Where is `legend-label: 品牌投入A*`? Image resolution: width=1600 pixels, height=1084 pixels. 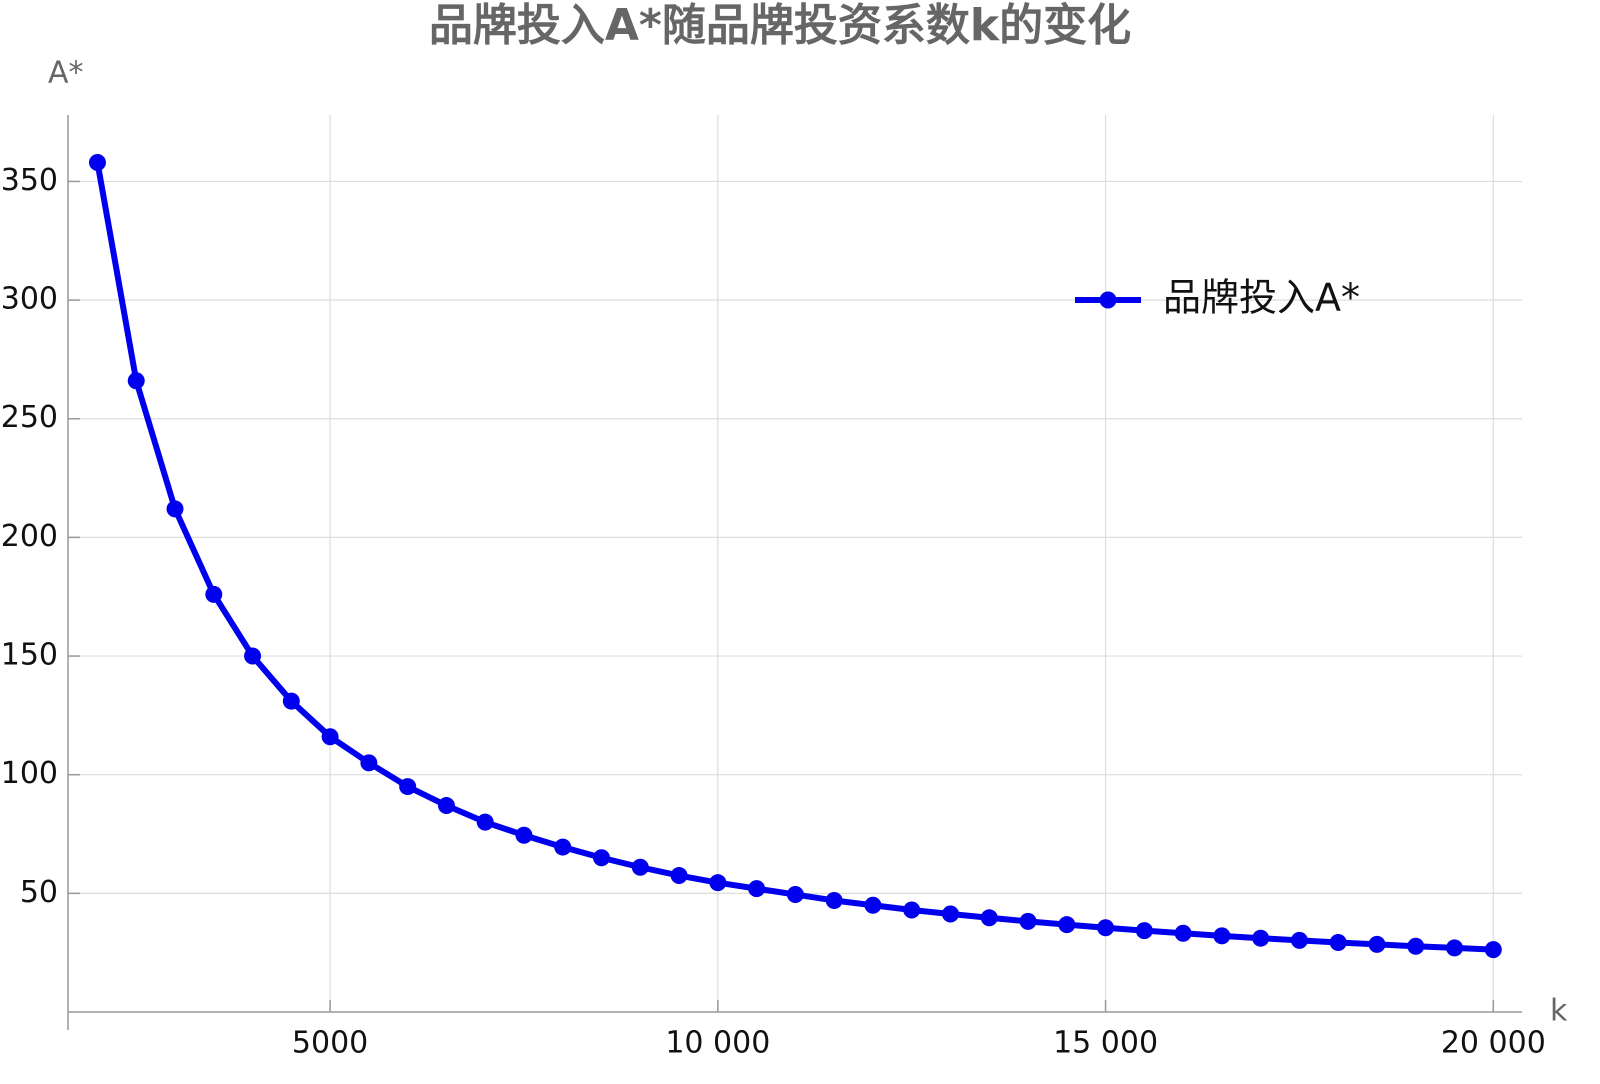
legend-label: 品牌投入A* is located at coordinates (1261, 298).